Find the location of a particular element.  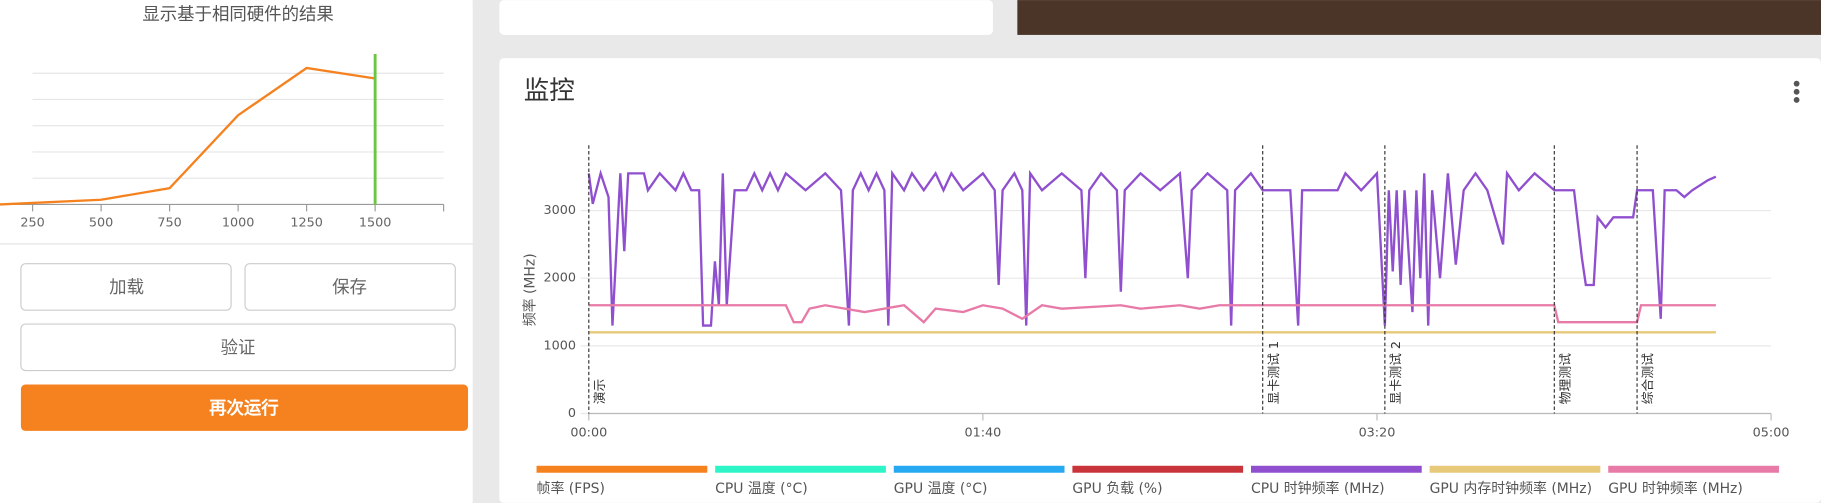

y-tick-label: 1000 is located at coordinates (560, 345).